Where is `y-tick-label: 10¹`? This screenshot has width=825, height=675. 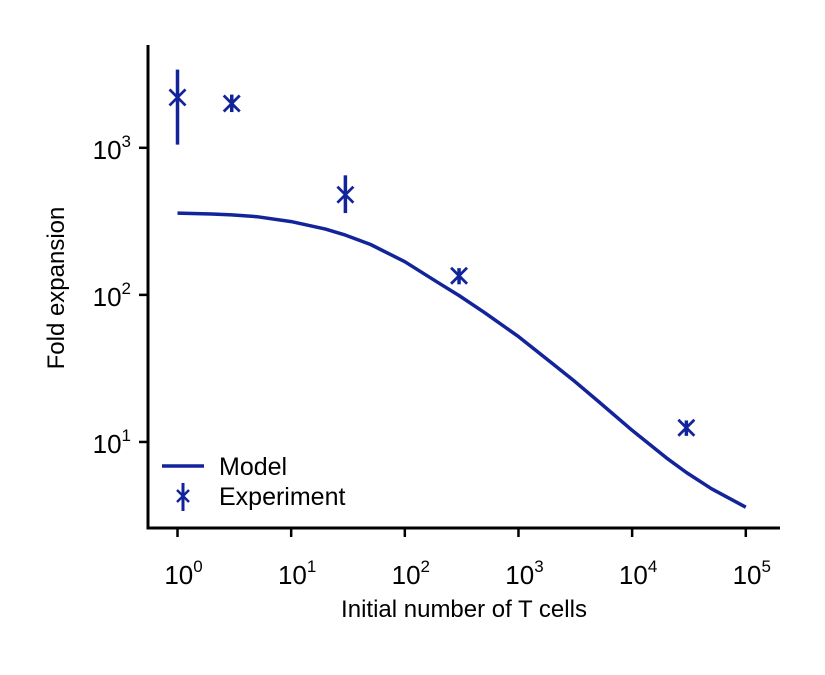 y-tick-label: 10¹ is located at coordinates (112, 442).